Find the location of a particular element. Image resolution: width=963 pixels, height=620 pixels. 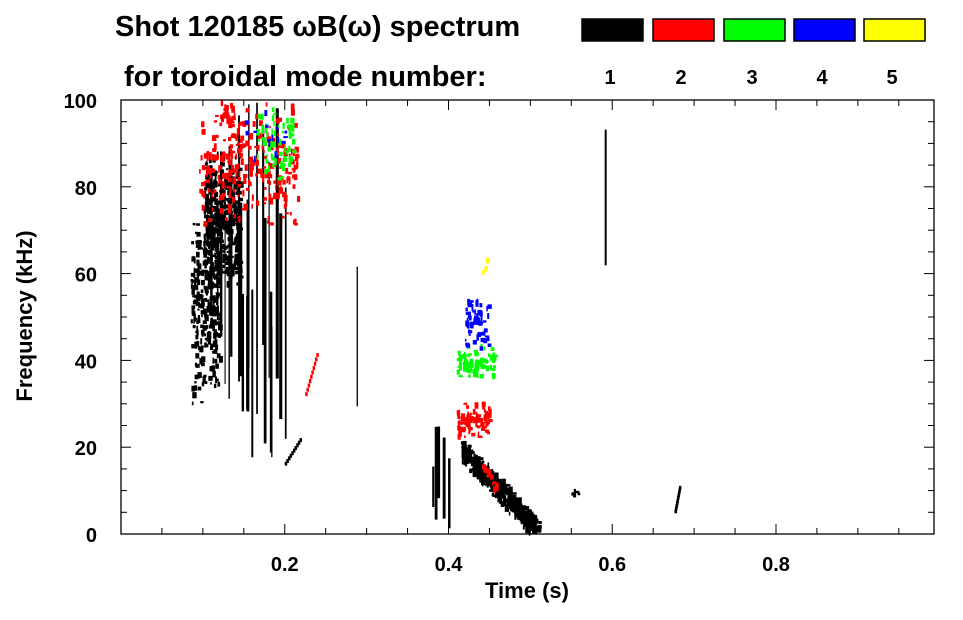

x-axis-label: Time (s) is located at coordinates (527, 590).